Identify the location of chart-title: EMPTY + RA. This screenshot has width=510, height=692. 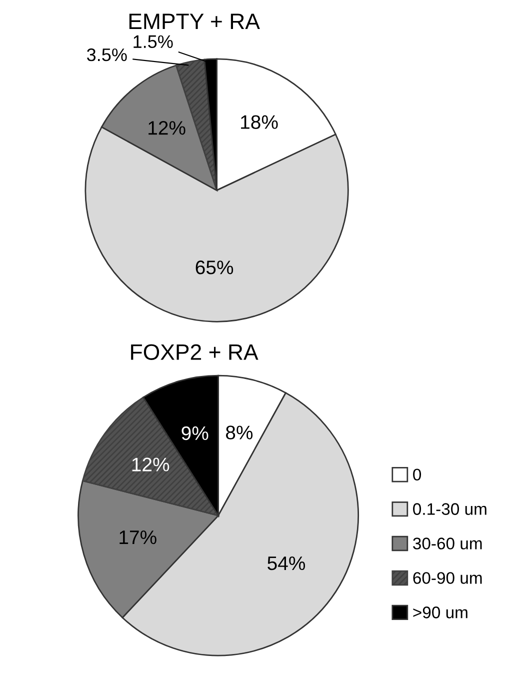
(194, 21).